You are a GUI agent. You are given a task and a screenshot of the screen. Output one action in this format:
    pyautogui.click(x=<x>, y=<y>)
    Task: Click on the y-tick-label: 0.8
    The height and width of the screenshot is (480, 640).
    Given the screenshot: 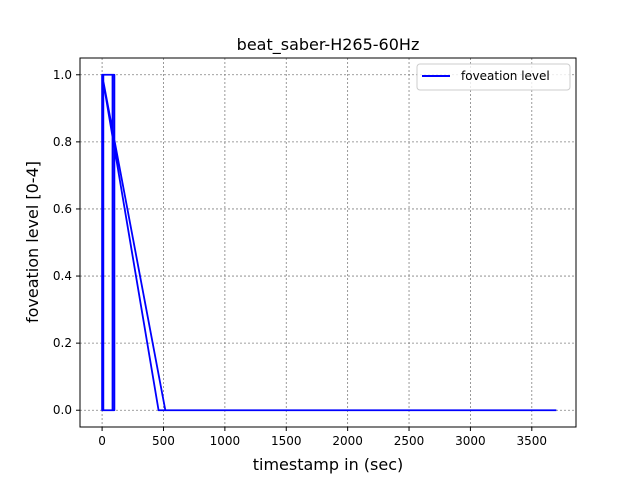 What is the action you would take?
    pyautogui.click(x=62, y=142)
    